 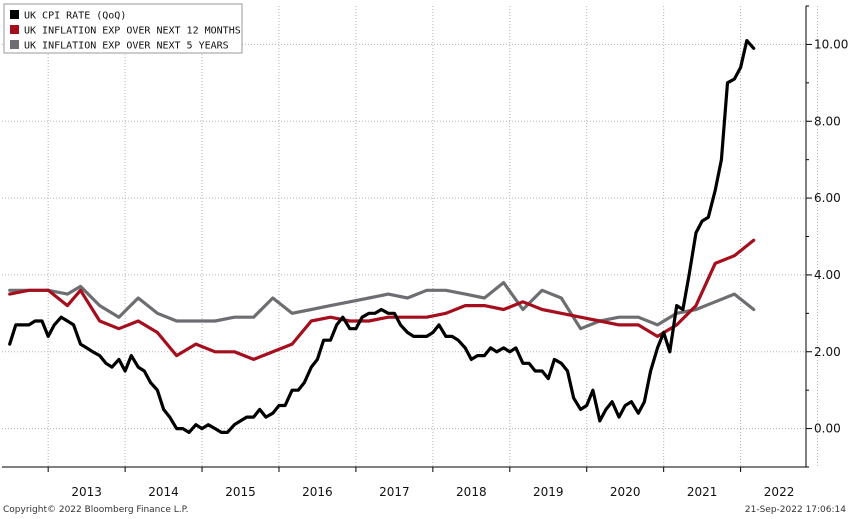 What do you see at coordinates (795, 510) in the screenshot?
I see `footer-timestamp: 21-Sep-2022 17:06:14` at bounding box center [795, 510].